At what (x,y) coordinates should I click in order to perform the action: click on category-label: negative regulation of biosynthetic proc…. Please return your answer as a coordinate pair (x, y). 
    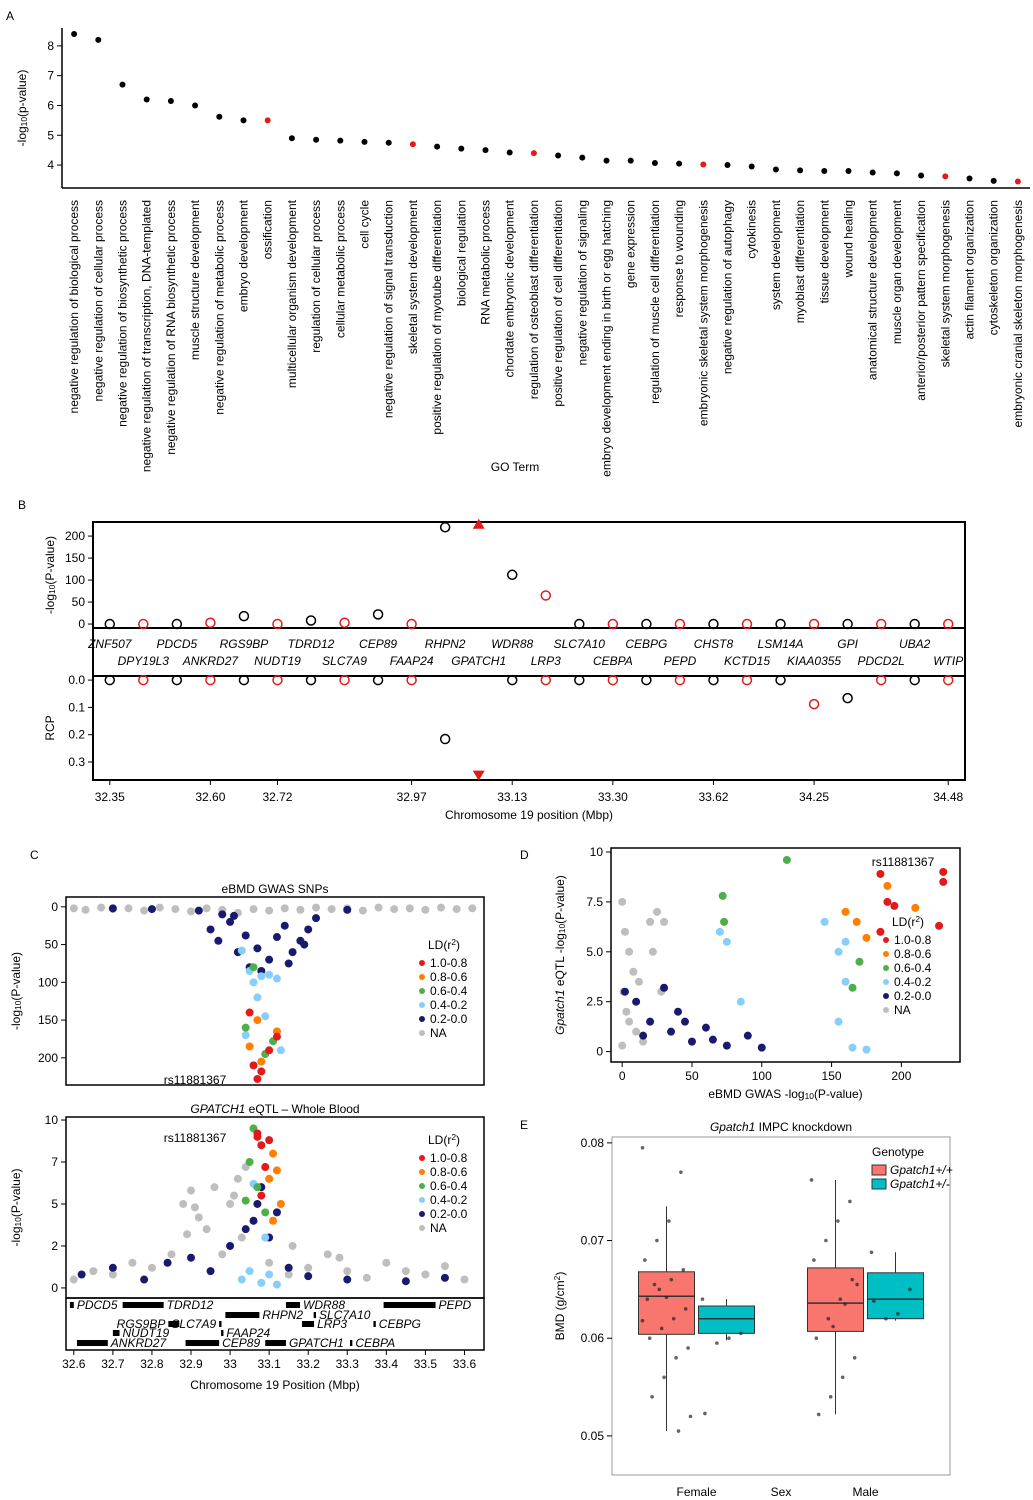
    Looking at the image, I should click on (123, 313).